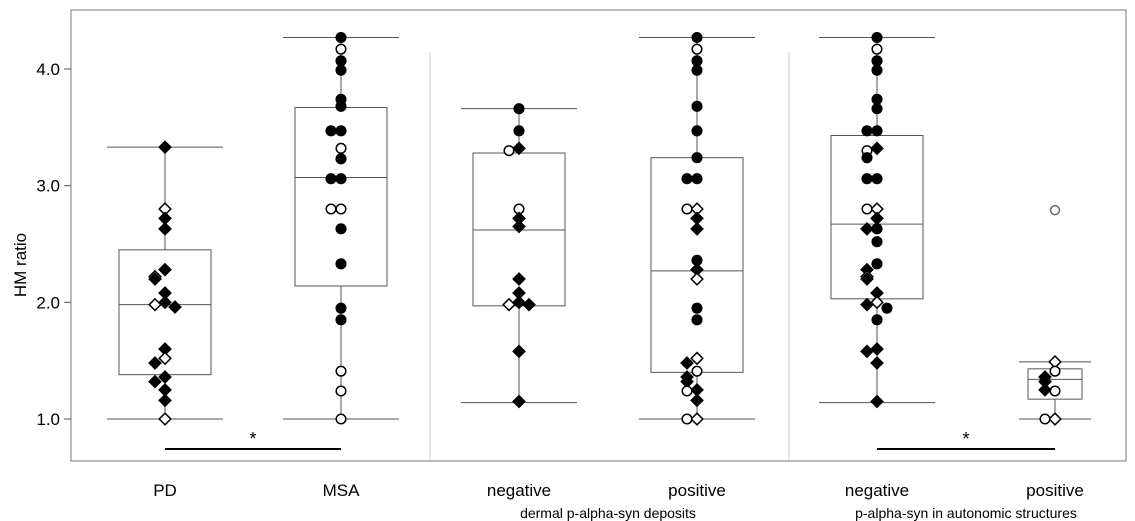  Describe the element at coordinates (341, 197) in the screenshot. I see `box-iqr` at that location.